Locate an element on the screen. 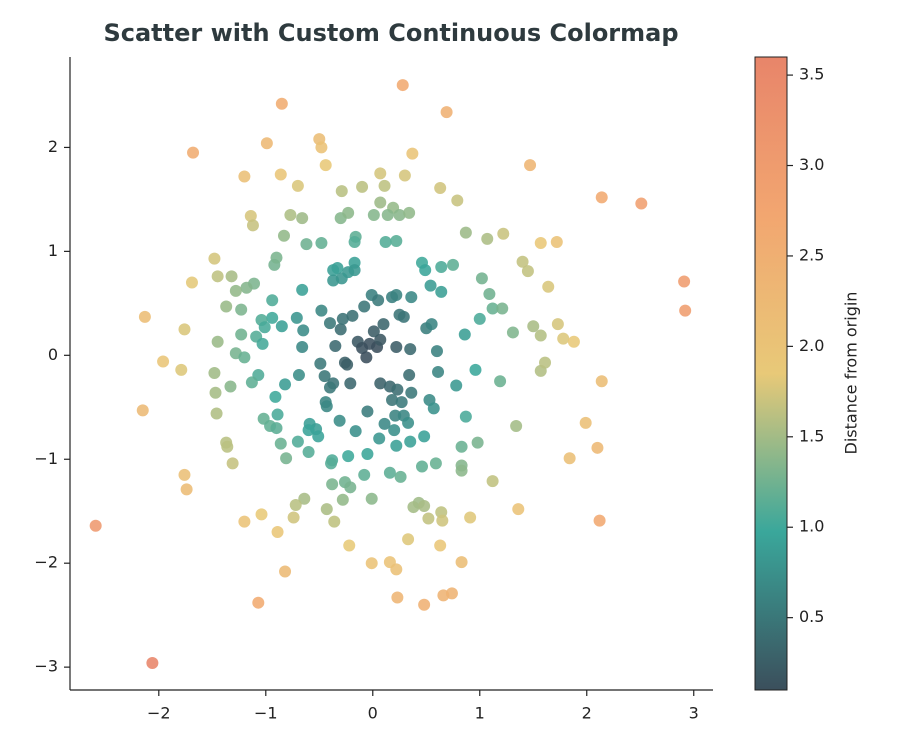 This screenshot has width=900, height=750. colorbar-tick-label: 3.0 is located at coordinates (811, 164).